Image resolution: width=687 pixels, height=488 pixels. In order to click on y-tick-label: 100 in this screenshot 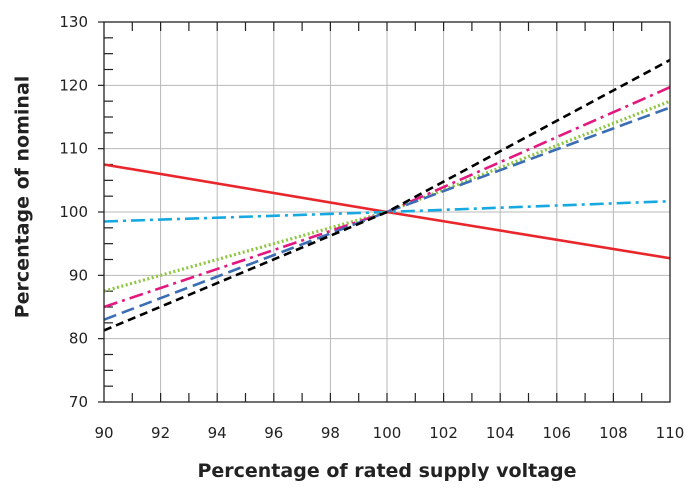, I will do `click(73, 212)`.